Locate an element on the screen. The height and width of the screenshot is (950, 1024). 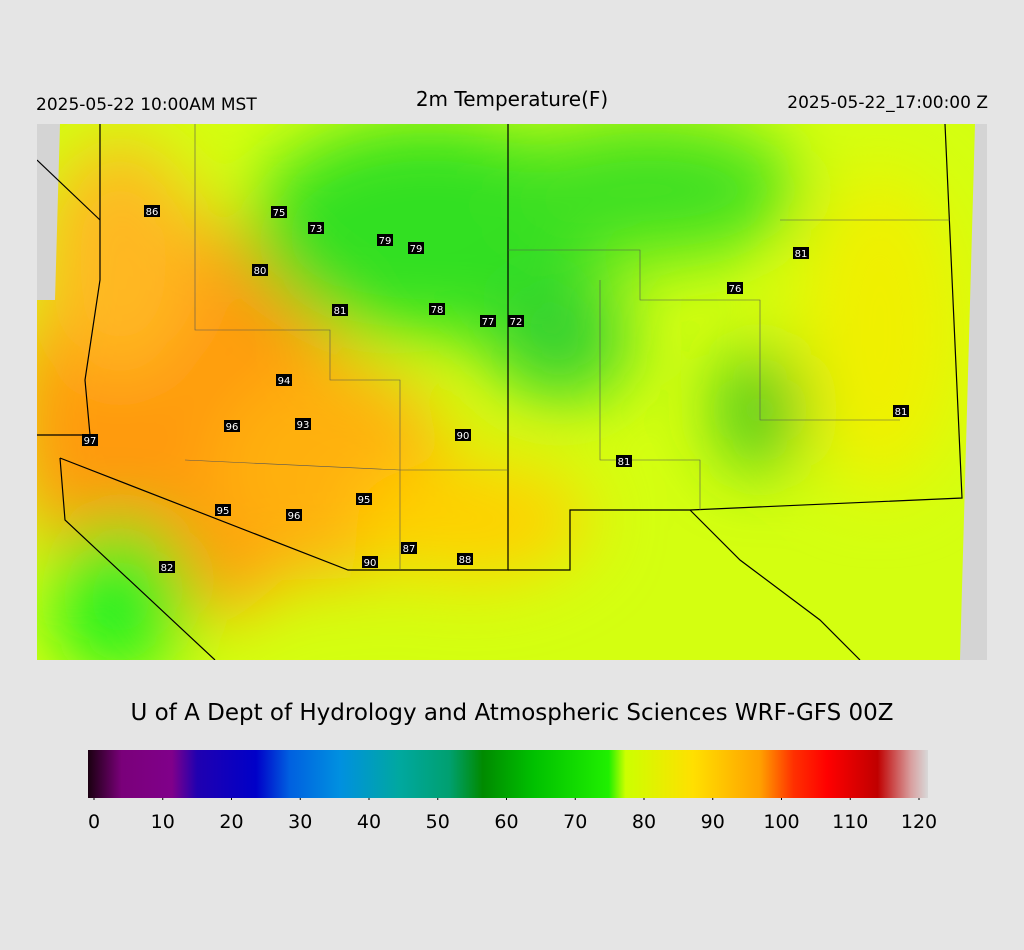
tick-label: 90 is located at coordinates (713, 822).